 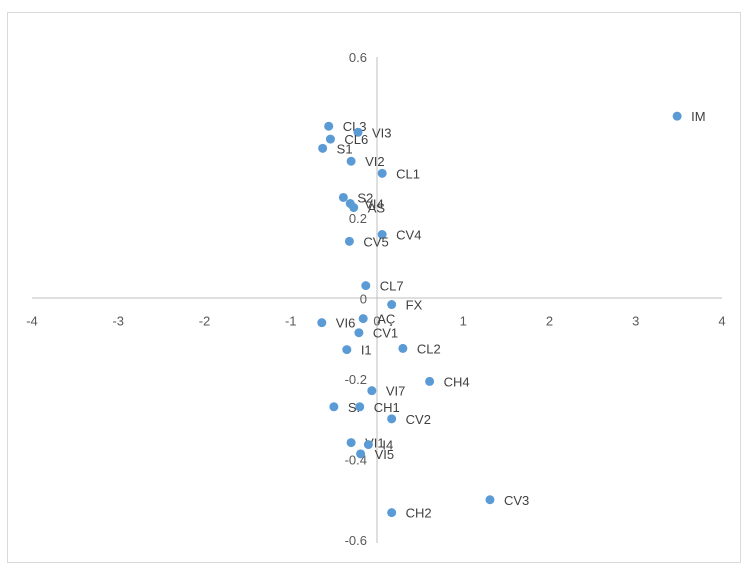 I want to click on x-tick-label: -2, so click(x=205, y=321).